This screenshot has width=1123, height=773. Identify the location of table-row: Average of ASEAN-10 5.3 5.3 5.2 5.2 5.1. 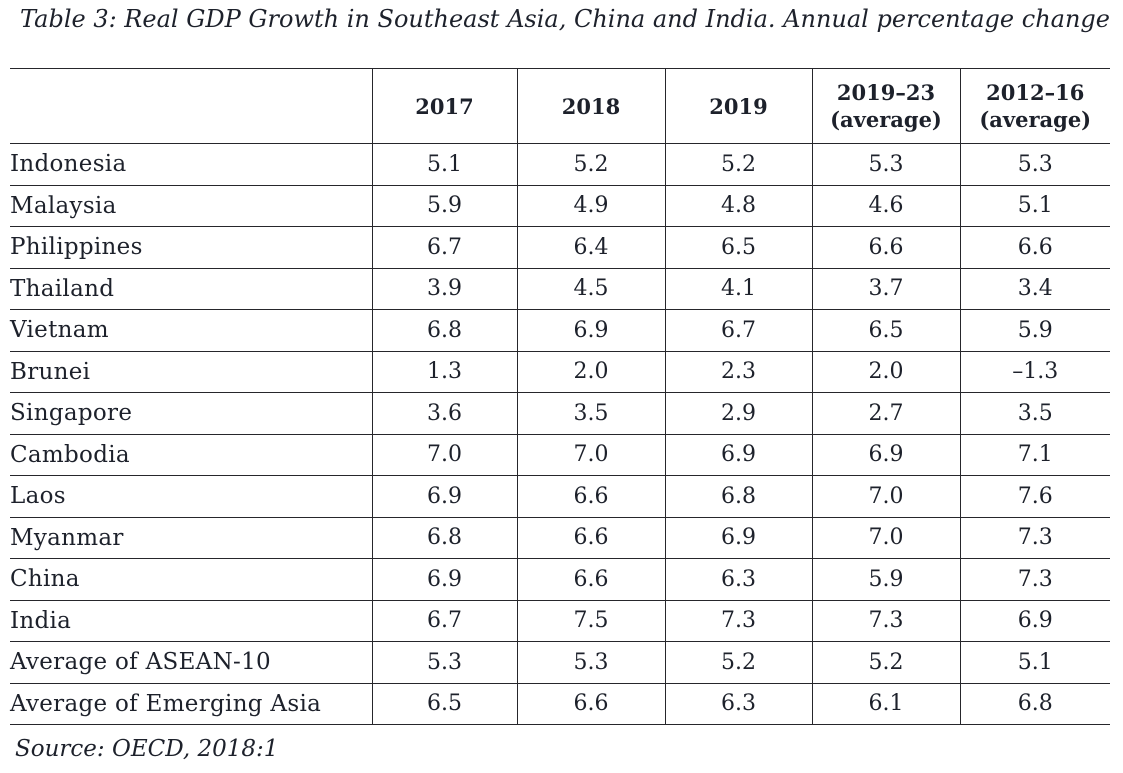
(560, 662).